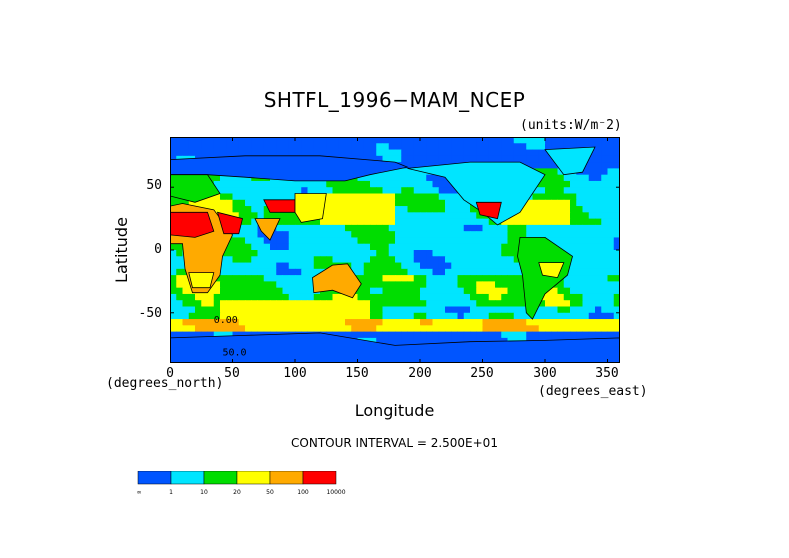 This screenshot has height=558, width=789. Describe the element at coordinates (394, 443) in the screenshot. I see `contour-interval-label: CONTOUR INTERVAL = 2.500E+01` at that location.